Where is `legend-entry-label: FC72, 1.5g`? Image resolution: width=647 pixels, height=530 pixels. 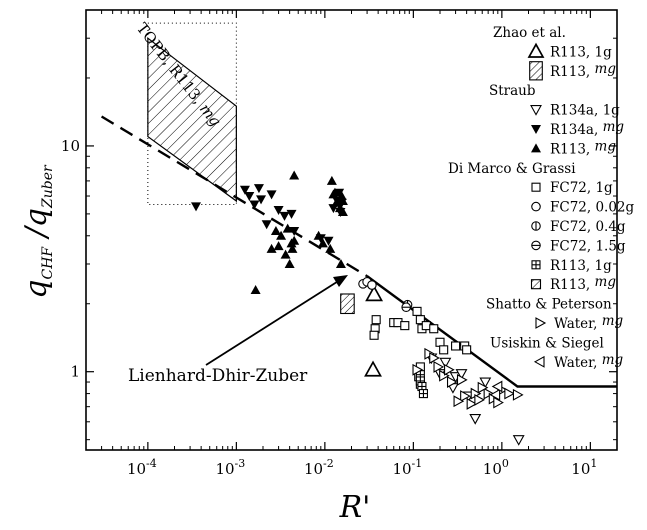 legend-entry-label: FC72, 1.5g is located at coordinates (588, 246).